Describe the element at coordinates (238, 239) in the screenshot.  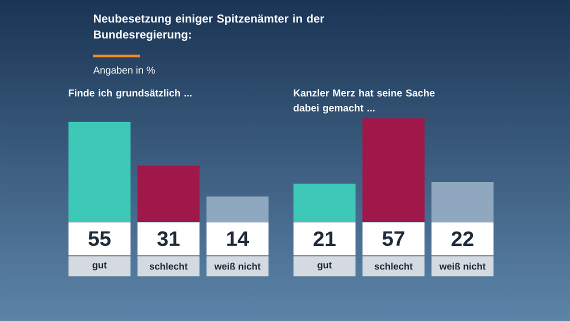
I see `data-label: 14` at that location.